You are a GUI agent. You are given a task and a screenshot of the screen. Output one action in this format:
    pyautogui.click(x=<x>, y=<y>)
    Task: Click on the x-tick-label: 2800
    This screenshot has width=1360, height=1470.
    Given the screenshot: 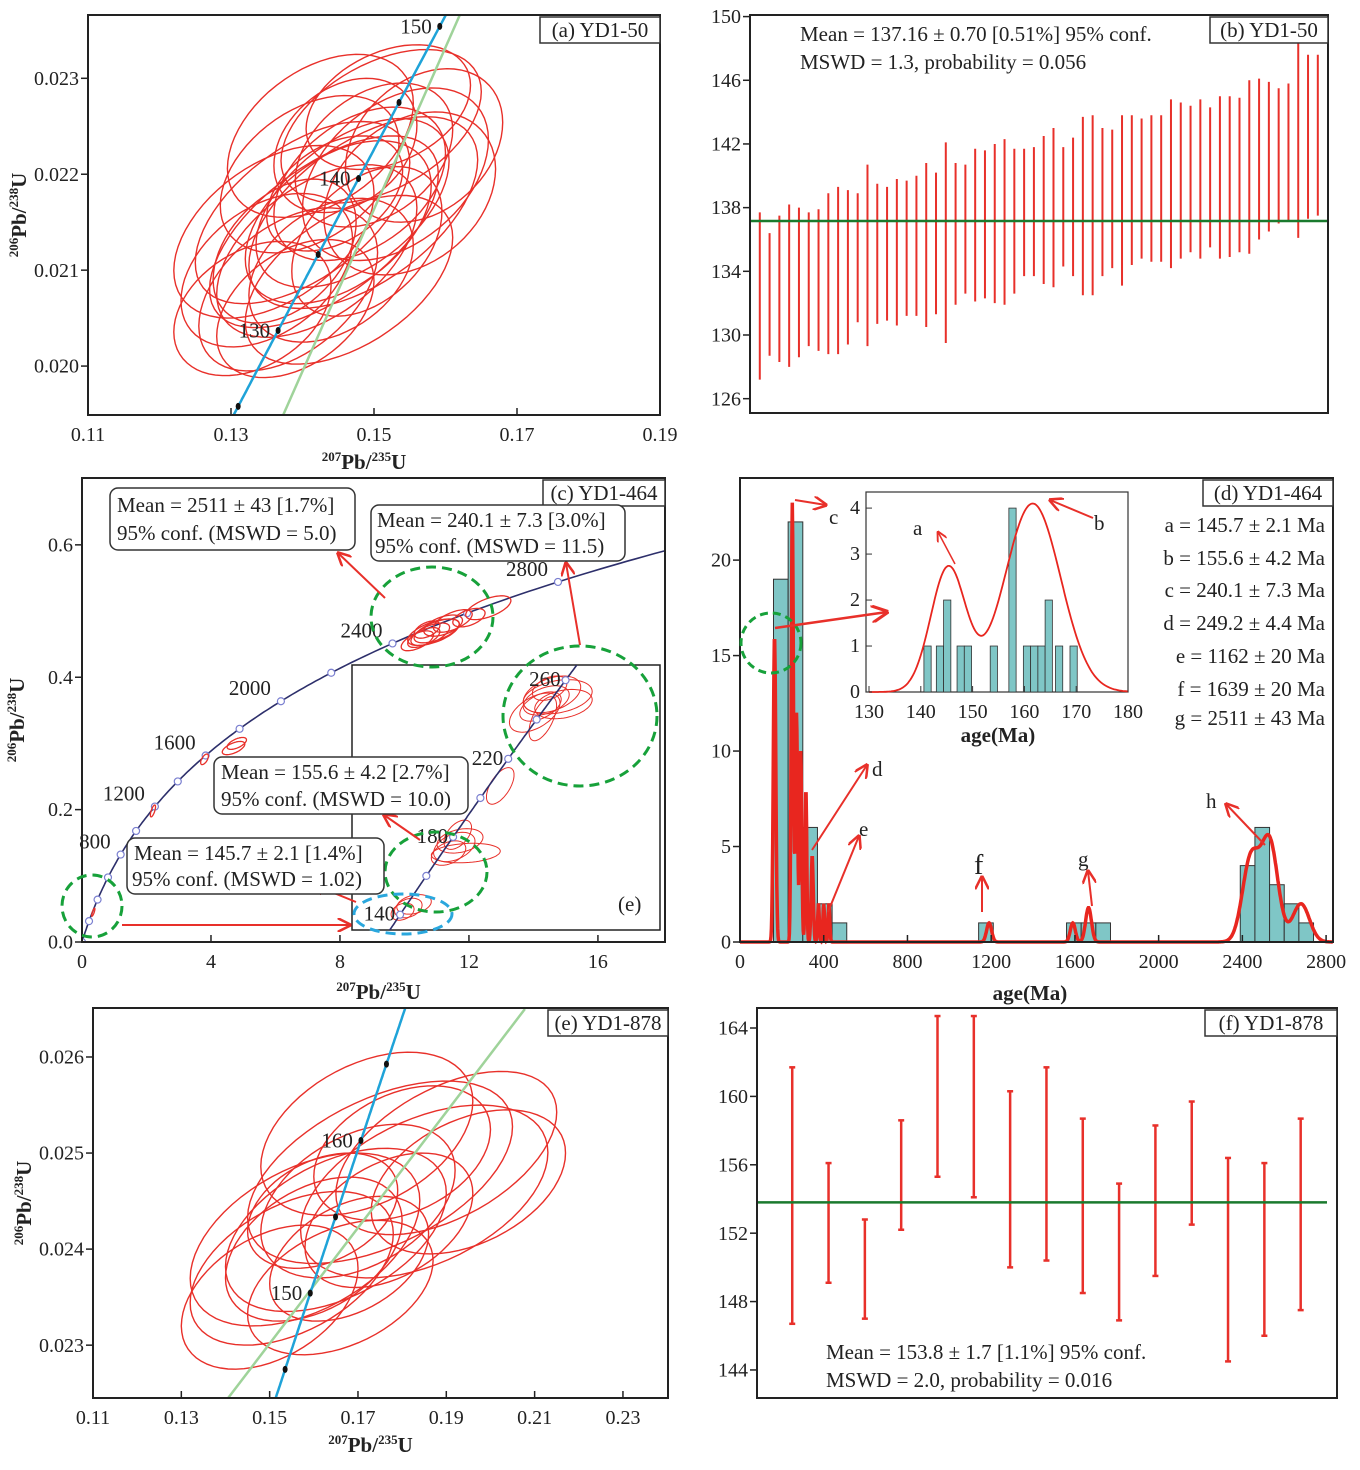 What is the action you would take?
    pyautogui.click(x=1326, y=962)
    